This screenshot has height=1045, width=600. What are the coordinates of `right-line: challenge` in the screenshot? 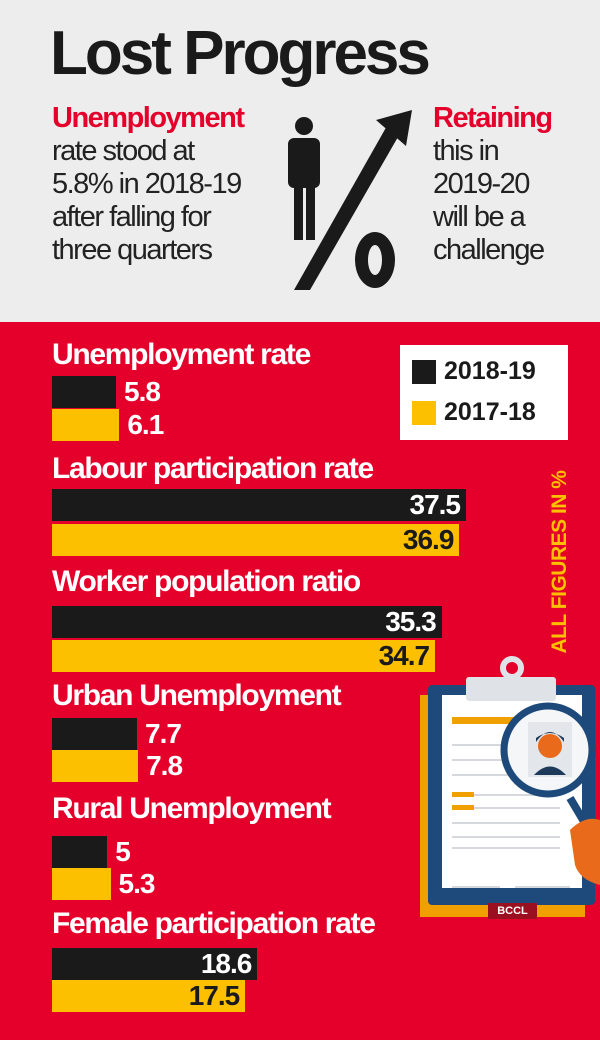 It's located at (489, 250).